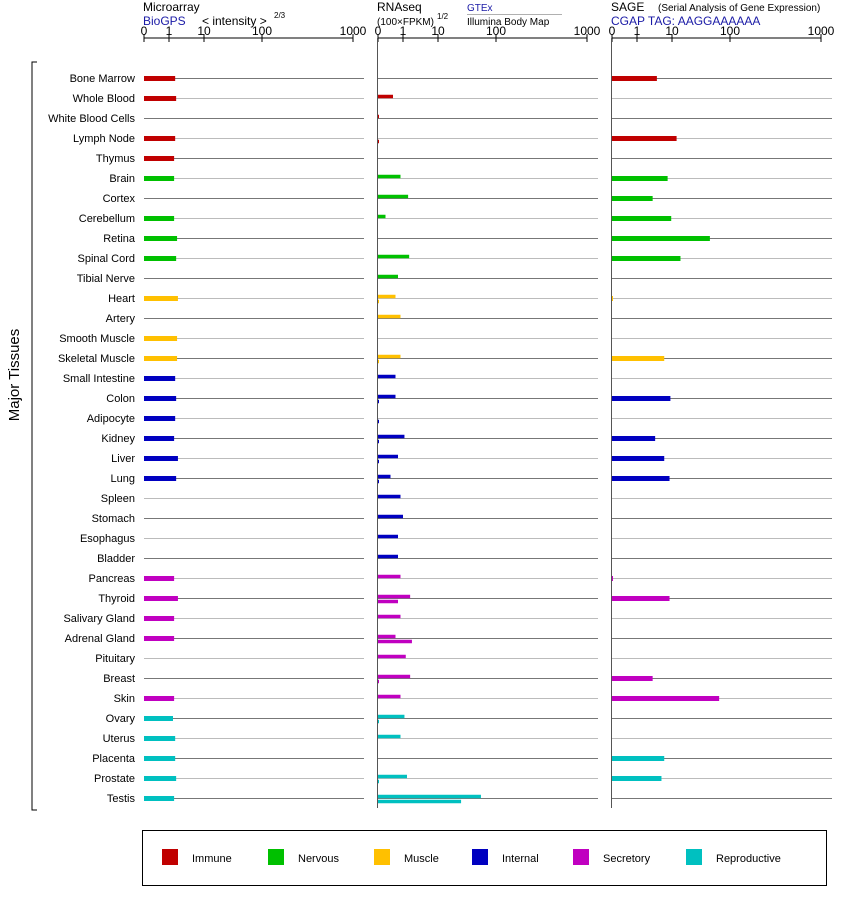  What do you see at coordinates (378, 31) in the screenshot?
I see `rnaseq-tick-label: 0` at bounding box center [378, 31].